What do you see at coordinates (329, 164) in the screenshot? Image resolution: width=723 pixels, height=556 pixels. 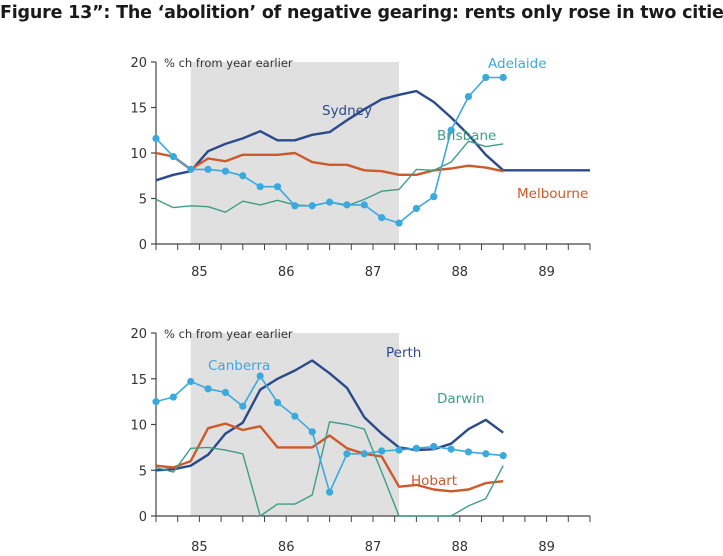 I see `series-line-melbourne` at bounding box center [329, 164].